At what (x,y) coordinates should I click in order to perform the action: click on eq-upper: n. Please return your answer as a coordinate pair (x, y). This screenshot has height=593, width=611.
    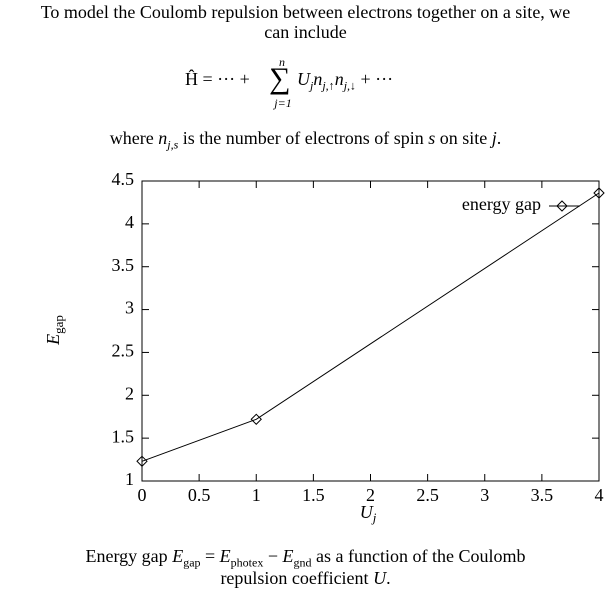
    Looking at the image, I should click on (282, 62).